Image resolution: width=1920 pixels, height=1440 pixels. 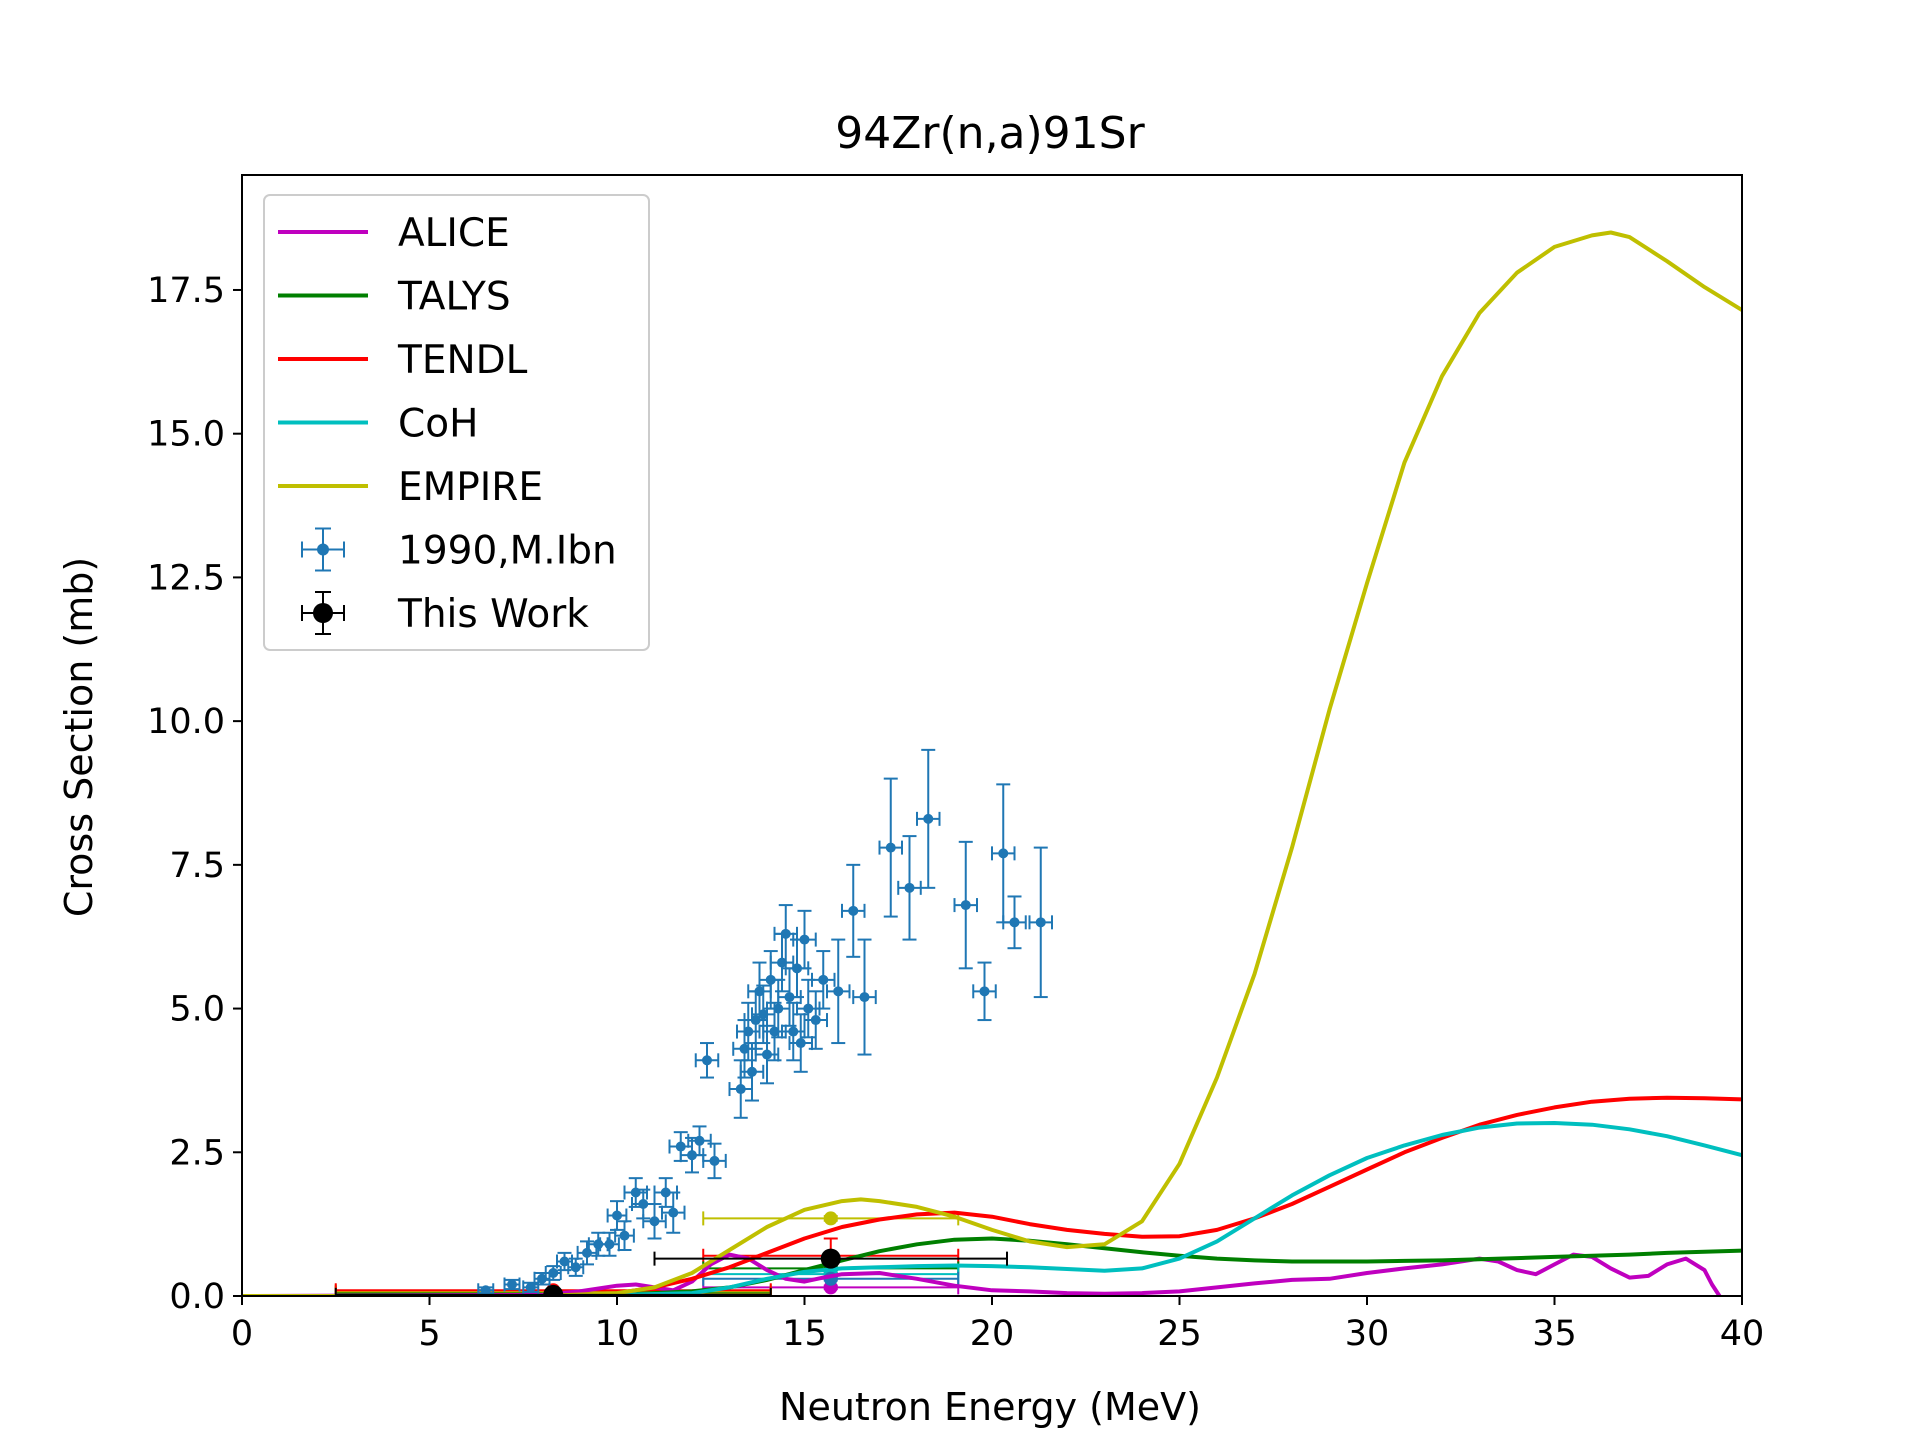 I want to click on y-tick-label-6: 15.0, so click(x=186, y=435).